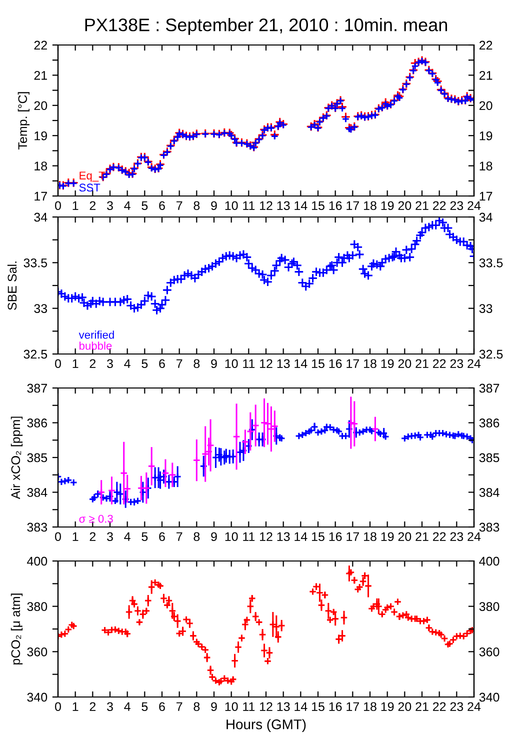 The height and width of the screenshot is (739, 515). I want to click on y2-tick-label: 340, so click(489, 697).